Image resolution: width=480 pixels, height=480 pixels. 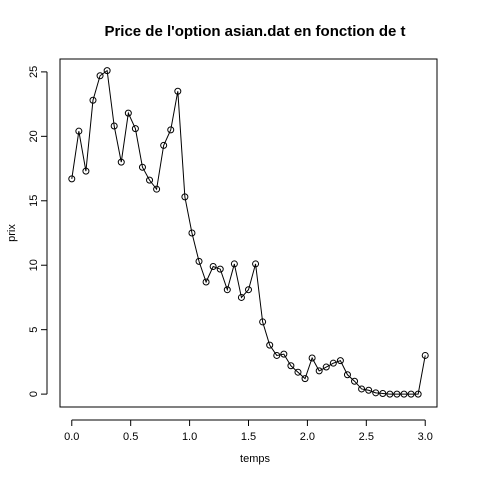 I want to click on y-tick-label: 15, so click(x=34, y=201).